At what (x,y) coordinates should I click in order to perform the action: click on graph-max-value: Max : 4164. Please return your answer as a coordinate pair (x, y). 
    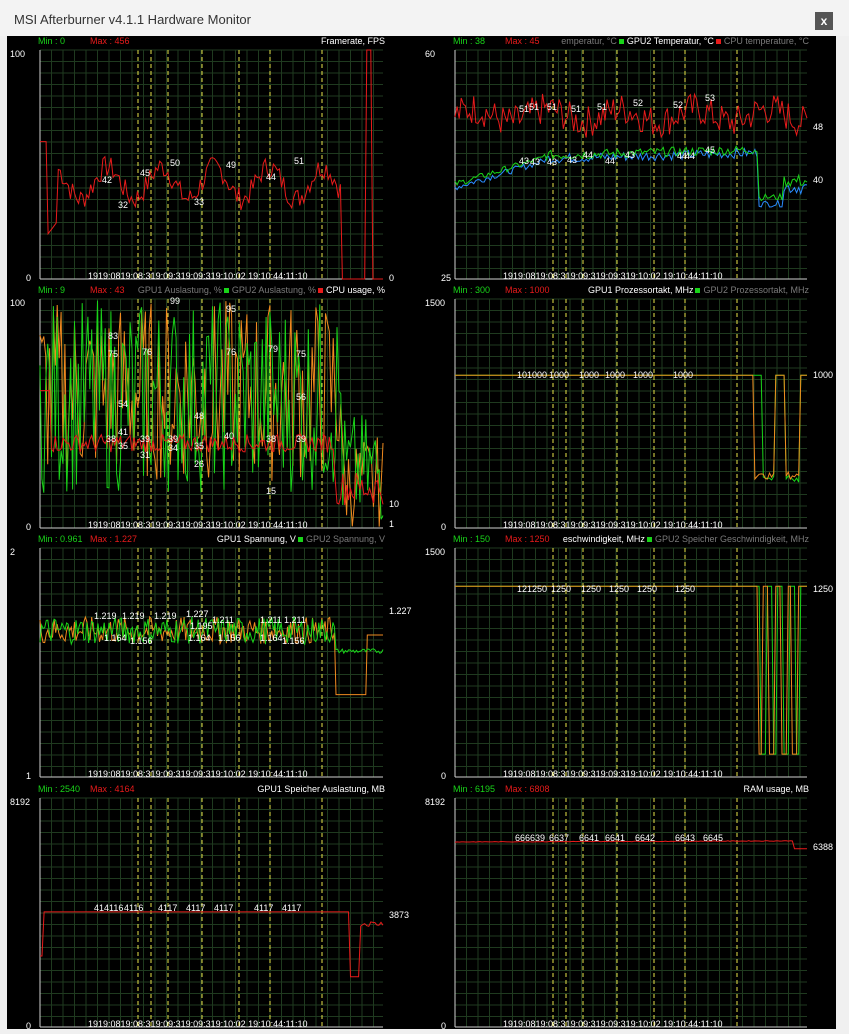
    Looking at the image, I should click on (112, 789).